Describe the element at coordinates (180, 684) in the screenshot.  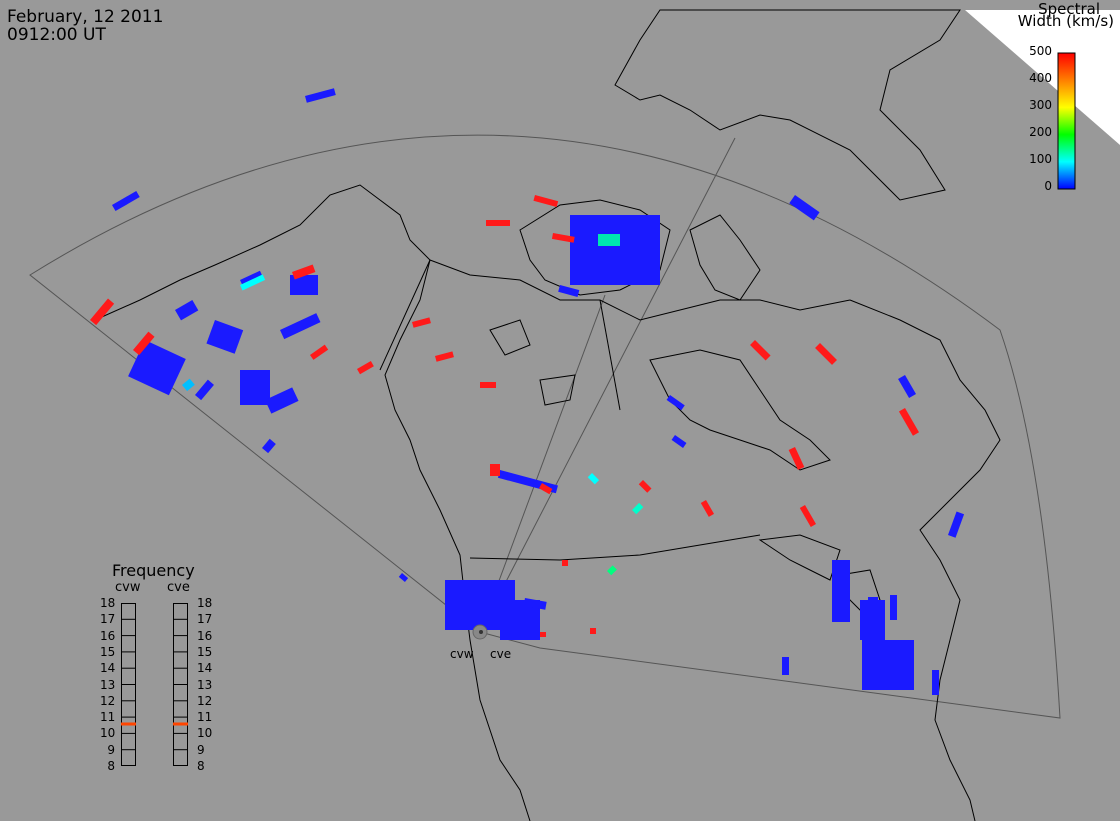
I see `frequency-gauge-cve` at that location.